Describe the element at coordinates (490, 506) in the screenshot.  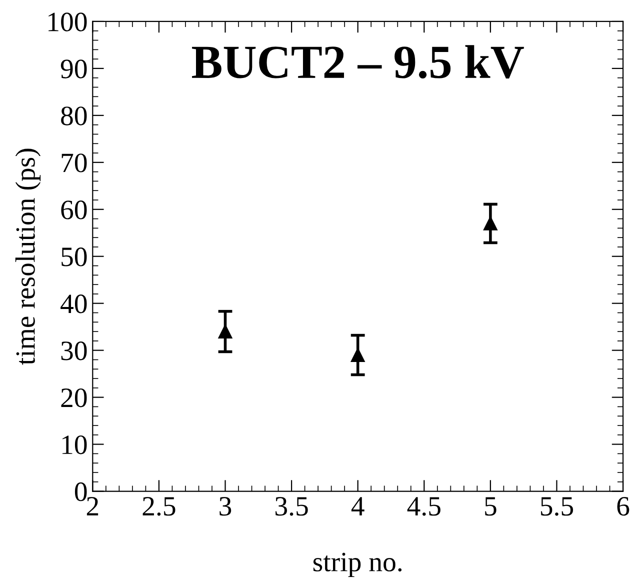
I see `x-tick-label: 5` at that location.